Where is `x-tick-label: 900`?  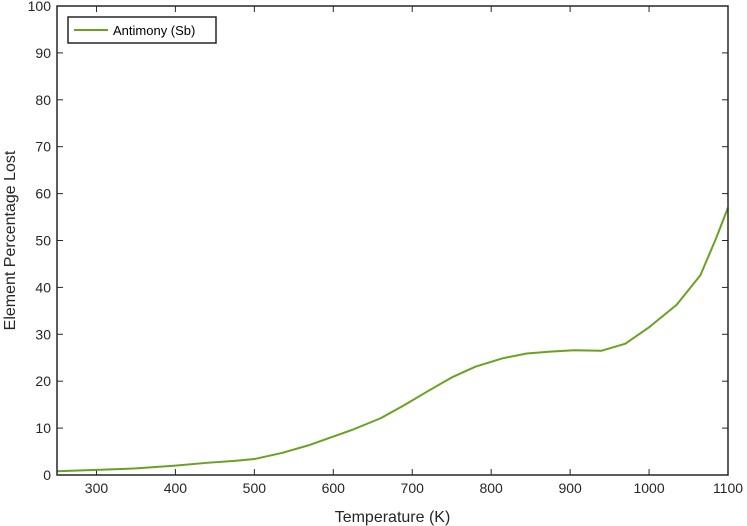 x-tick-label: 900 is located at coordinates (570, 488).